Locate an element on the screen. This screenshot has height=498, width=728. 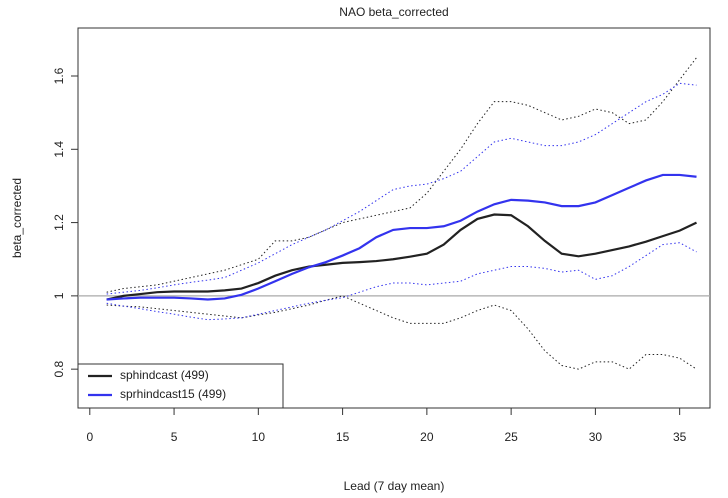
x-tick-label: 15 is located at coordinates (343, 437).